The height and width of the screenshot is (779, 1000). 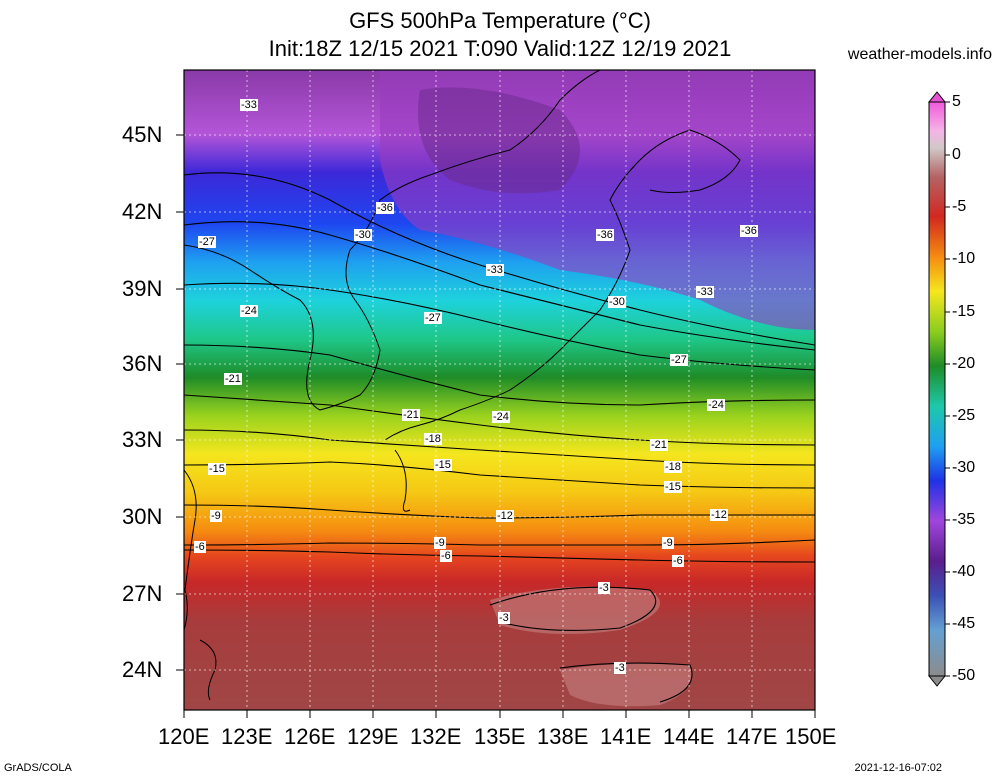 What do you see at coordinates (964, 571) in the screenshot?
I see `colorbar-label: -40` at bounding box center [964, 571].